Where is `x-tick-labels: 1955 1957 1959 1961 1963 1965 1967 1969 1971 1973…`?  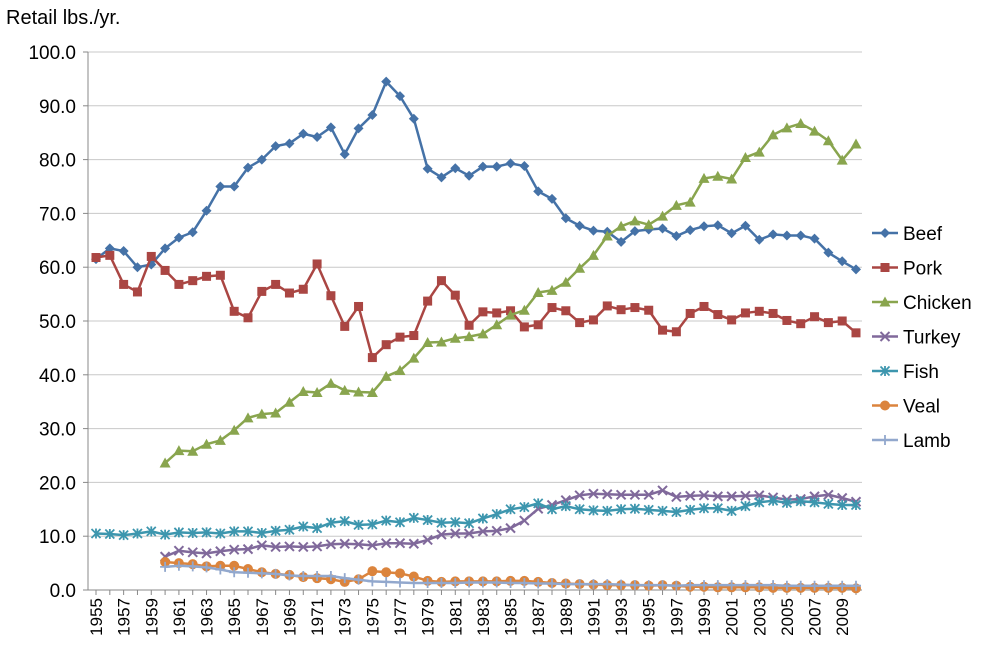 x-tick-labels: 1955 1957 1959 1961 1963 1965 1967 1969 1971 1973… is located at coordinates (469, 617).